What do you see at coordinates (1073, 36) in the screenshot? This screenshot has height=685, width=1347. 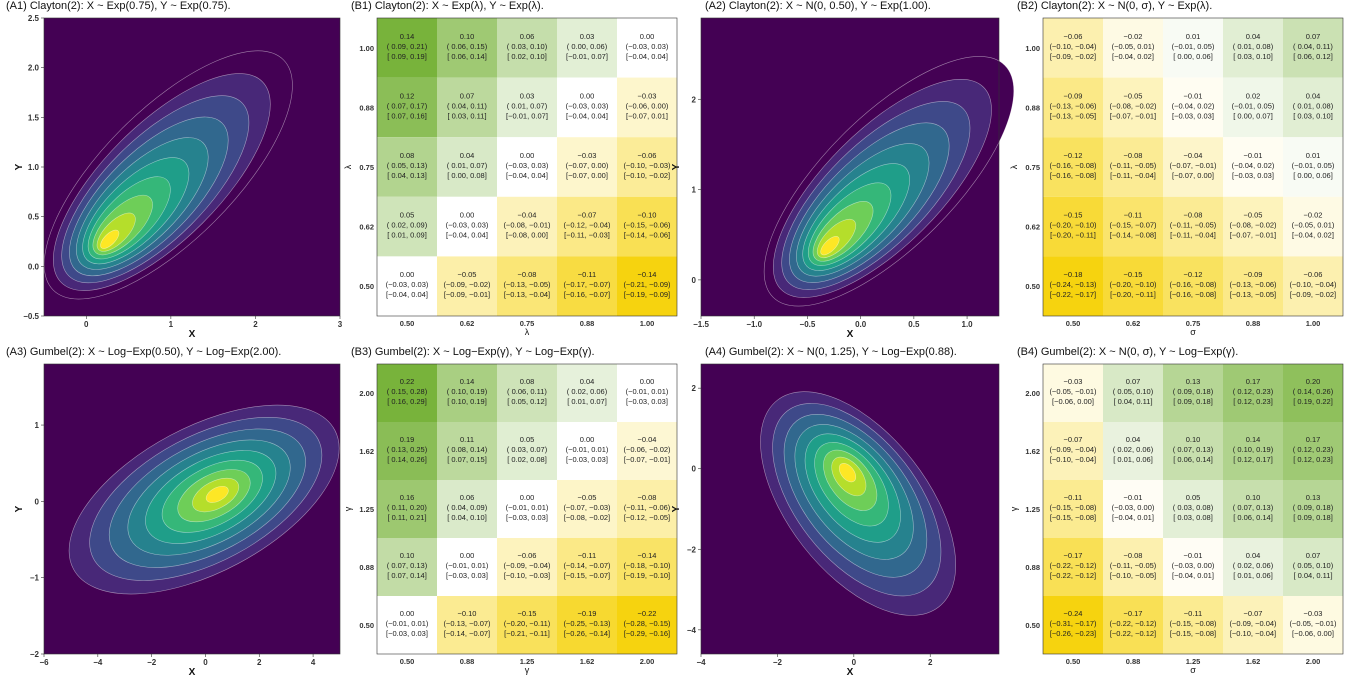 I see `cell-estimate: −0.06` at bounding box center [1073, 36].